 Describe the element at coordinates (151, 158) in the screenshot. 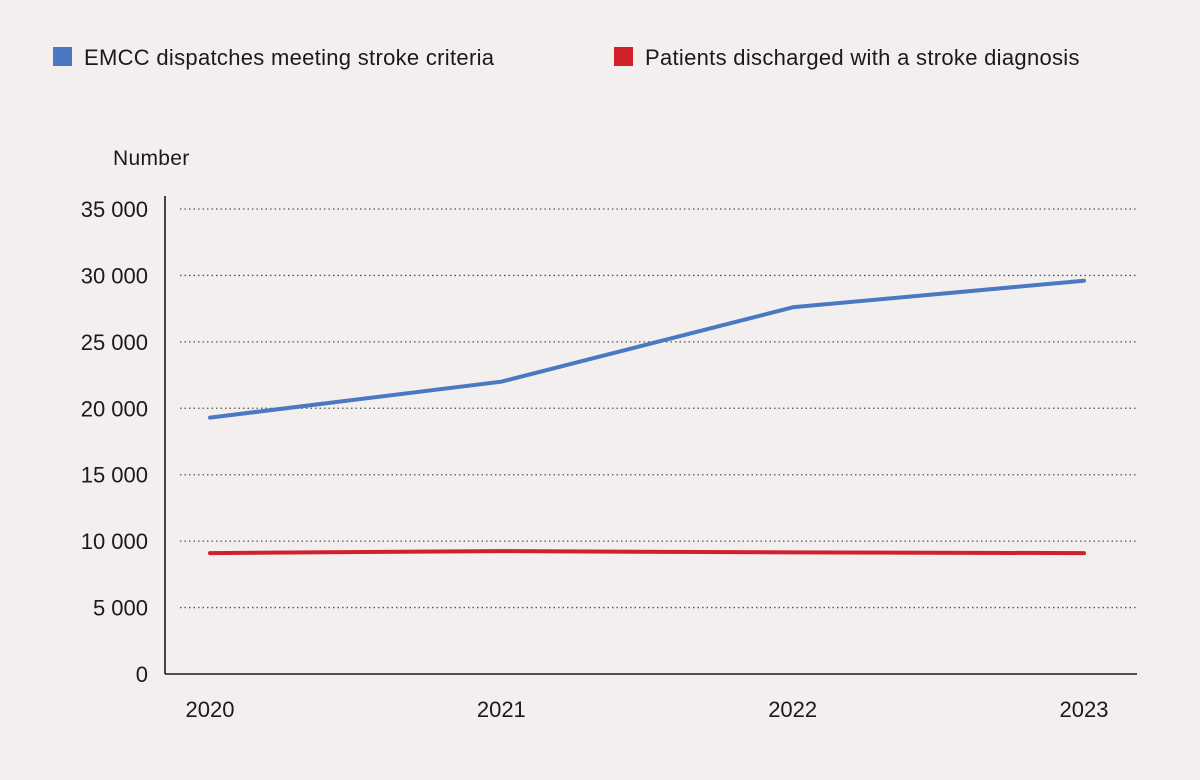

I see `y-axis-title: Number` at that location.